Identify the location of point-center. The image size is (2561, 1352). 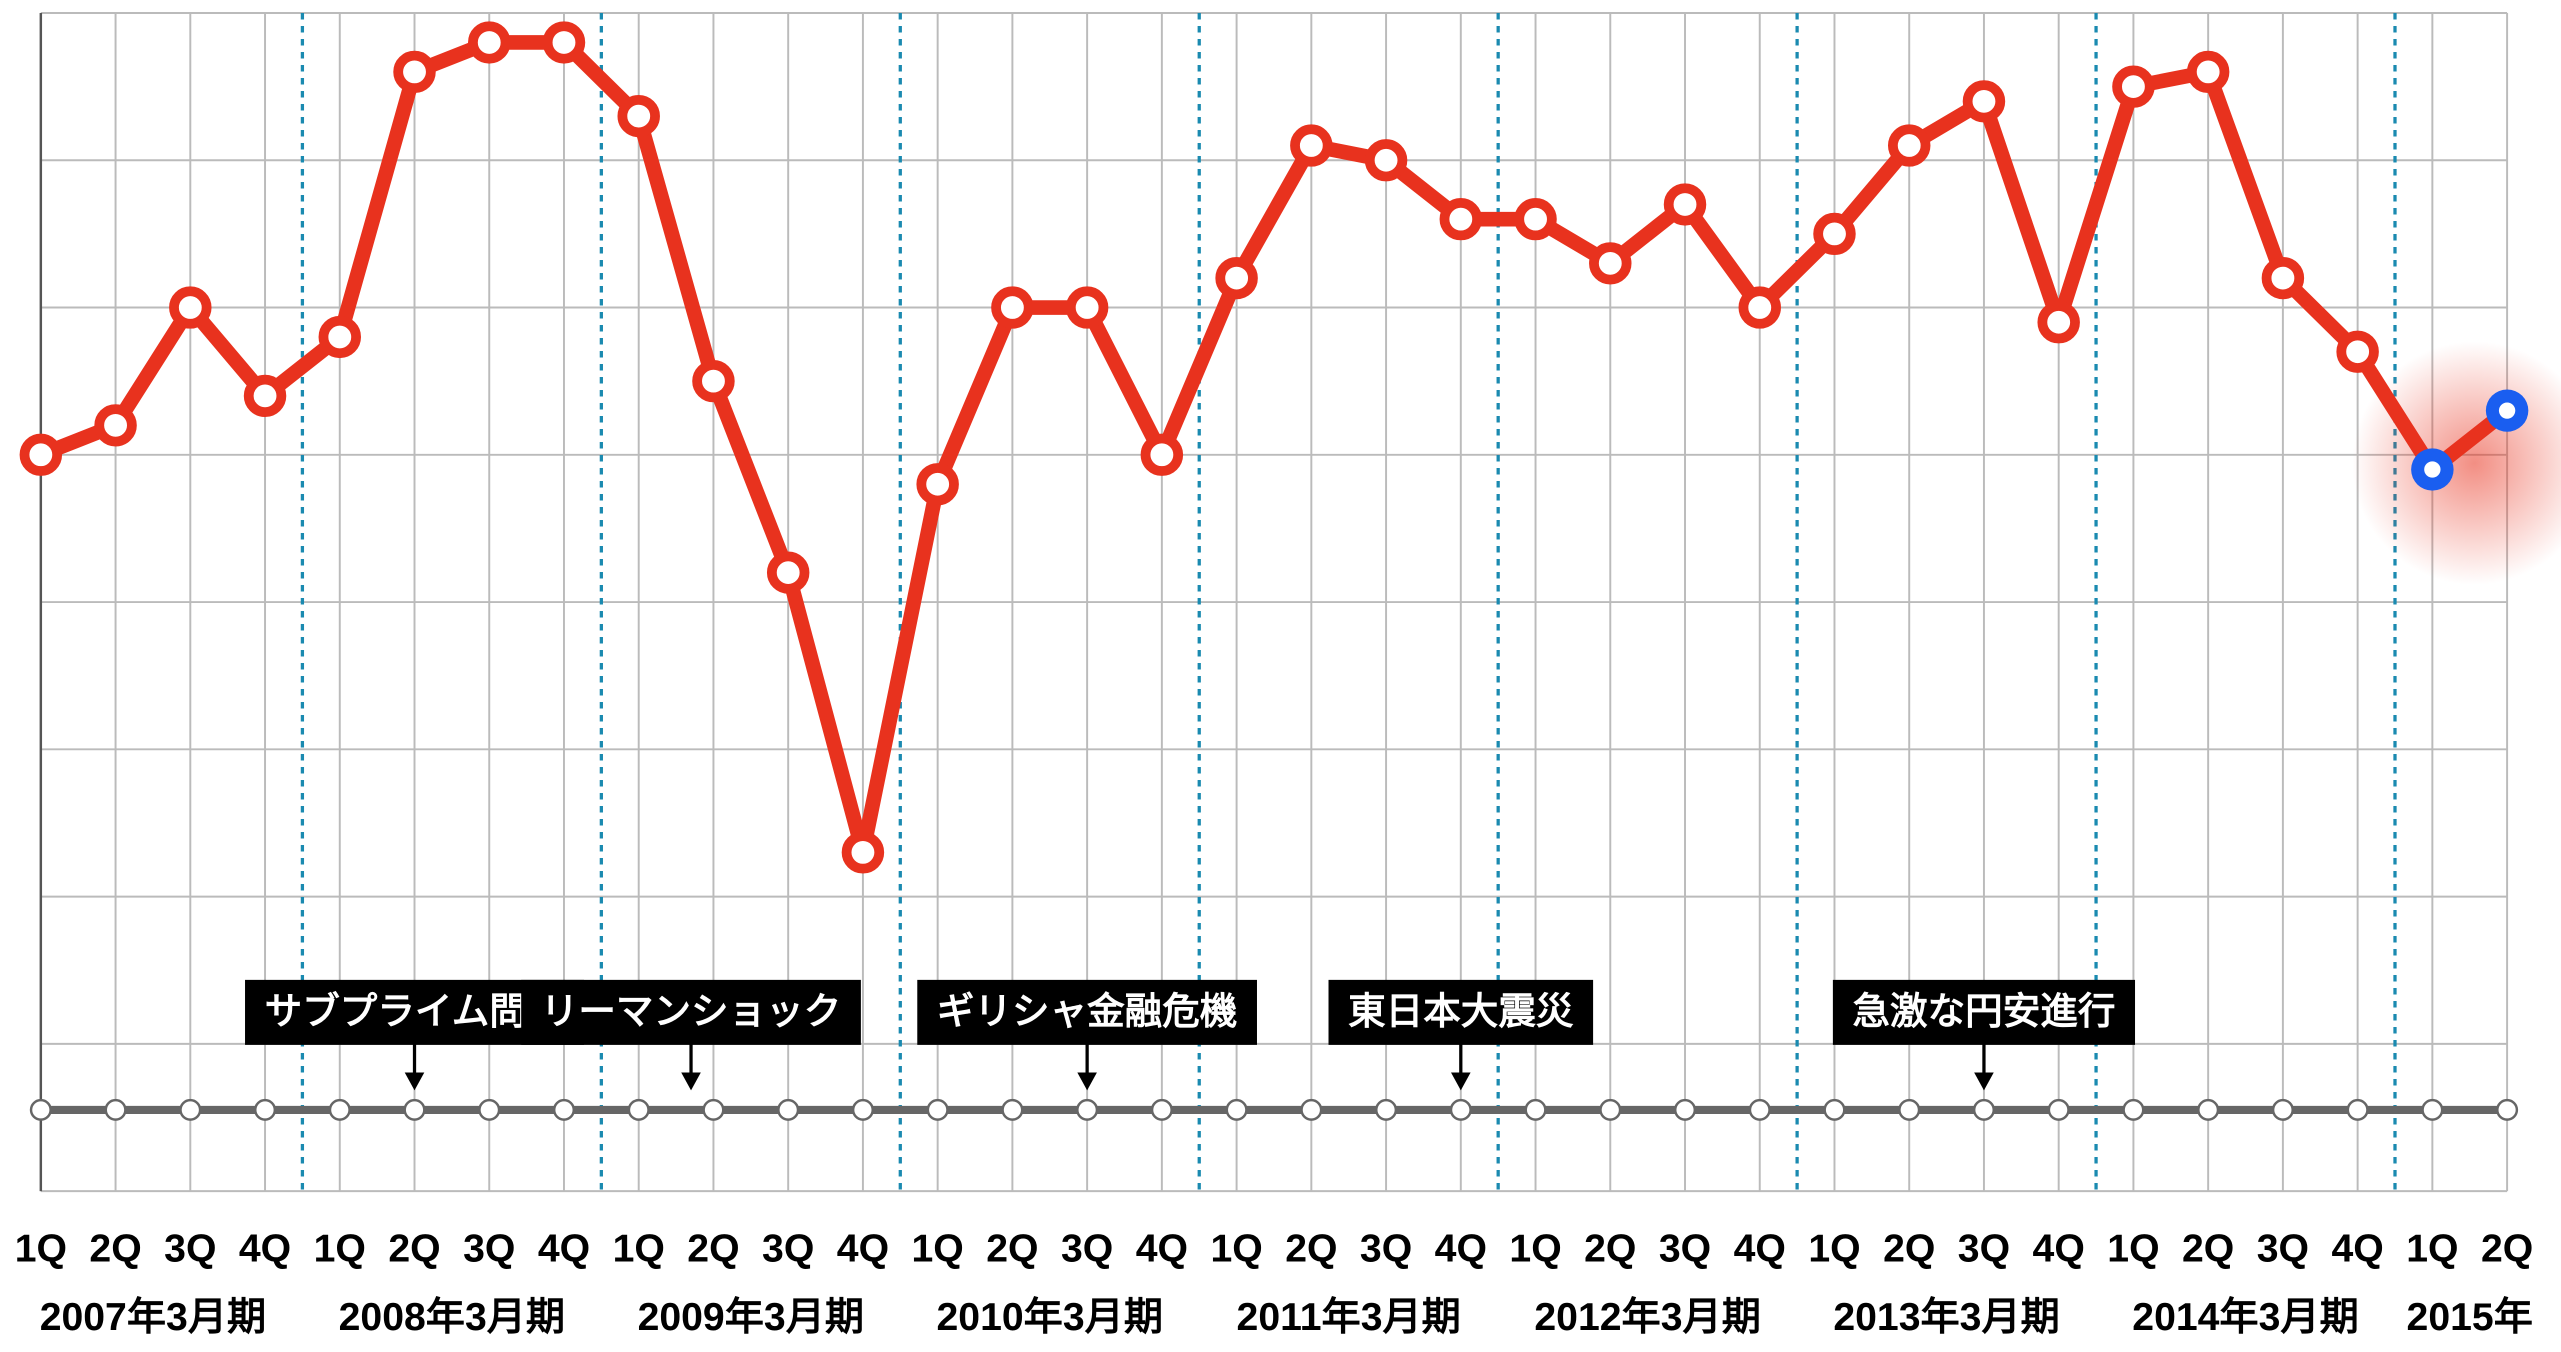
(2507, 410).